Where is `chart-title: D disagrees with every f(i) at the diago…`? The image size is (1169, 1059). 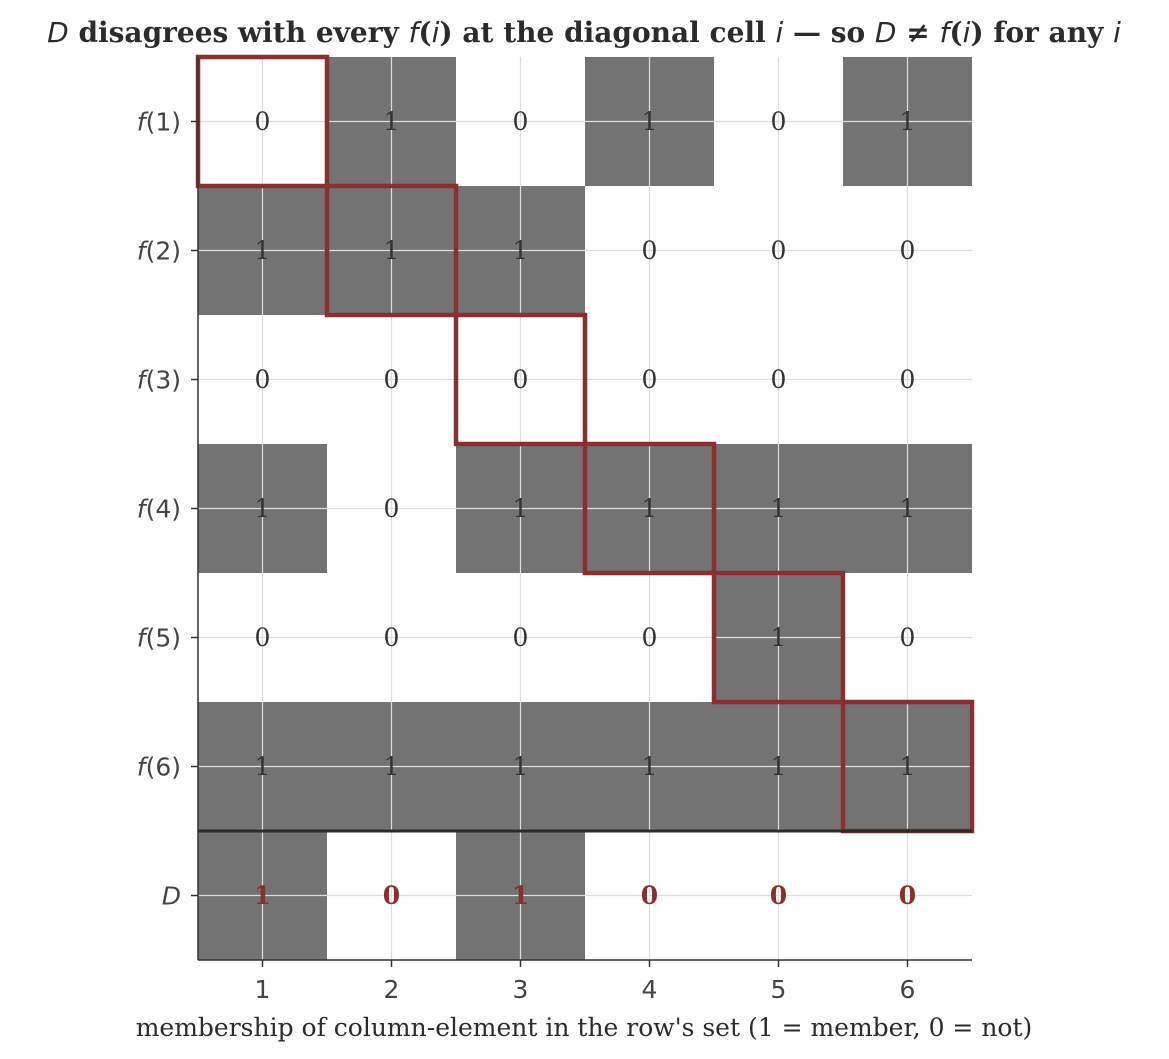 chart-title: D disagrees with every f(i) at the diago… is located at coordinates (584, 32).